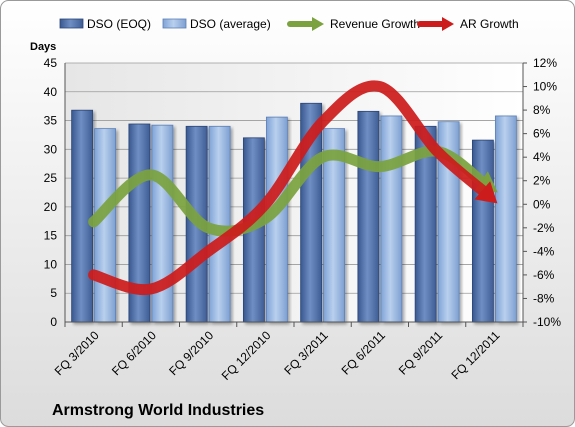  Describe the element at coordinates (53, 293) in the screenshot. I see `y-tick-label: 5` at that location.